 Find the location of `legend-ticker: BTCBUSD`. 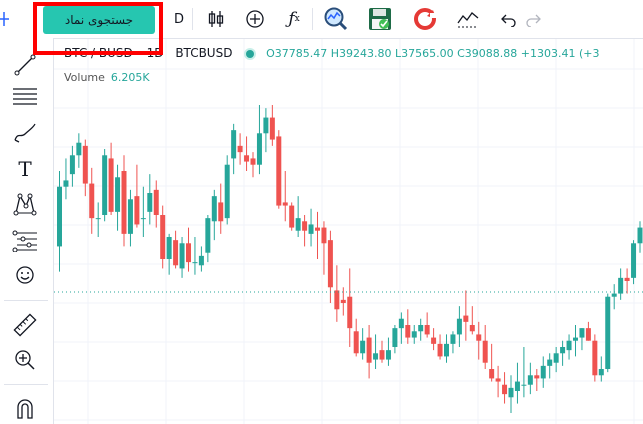

legend-ticker: BTCBUSD is located at coordinates (204, 53).